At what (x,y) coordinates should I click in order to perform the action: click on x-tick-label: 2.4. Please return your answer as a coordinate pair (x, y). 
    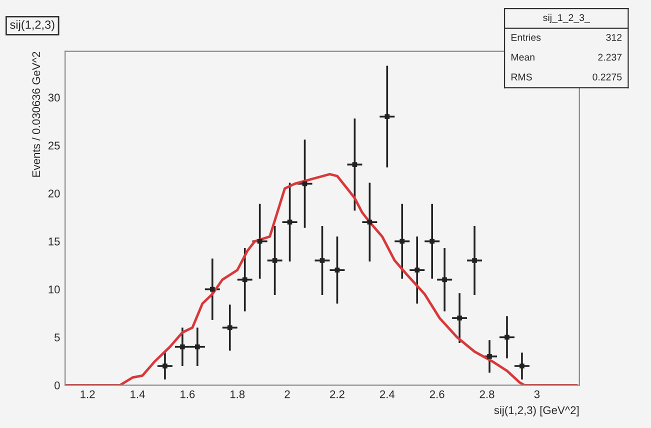
    Looking at the image, I should click on (387, 394).